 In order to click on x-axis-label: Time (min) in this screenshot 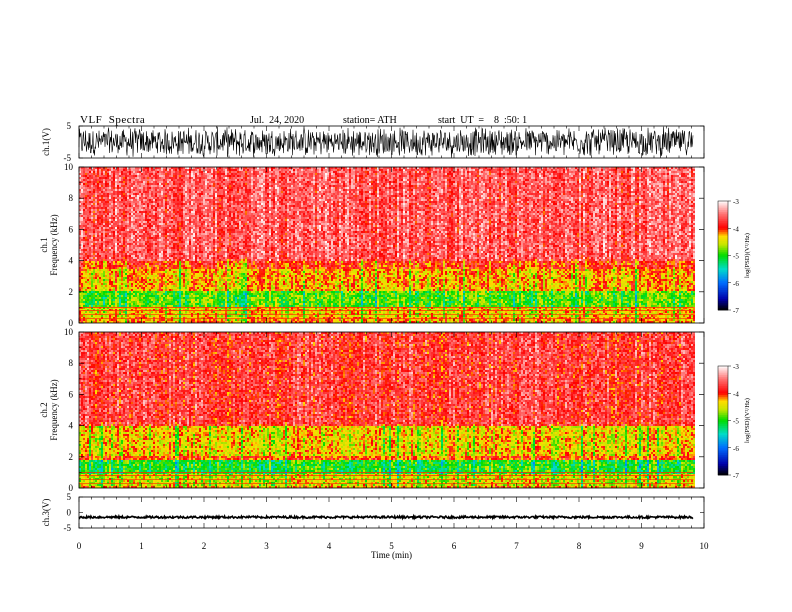, I will do `click(391, 555)`.